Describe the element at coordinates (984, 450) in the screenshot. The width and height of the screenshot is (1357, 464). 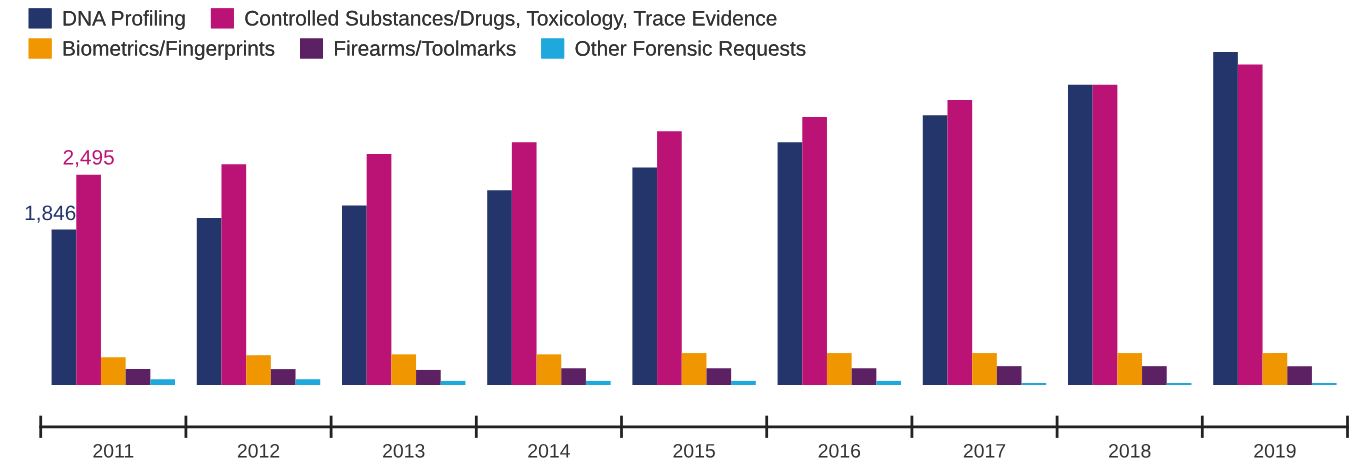
I see `x-tick-label: 2017` at that location.